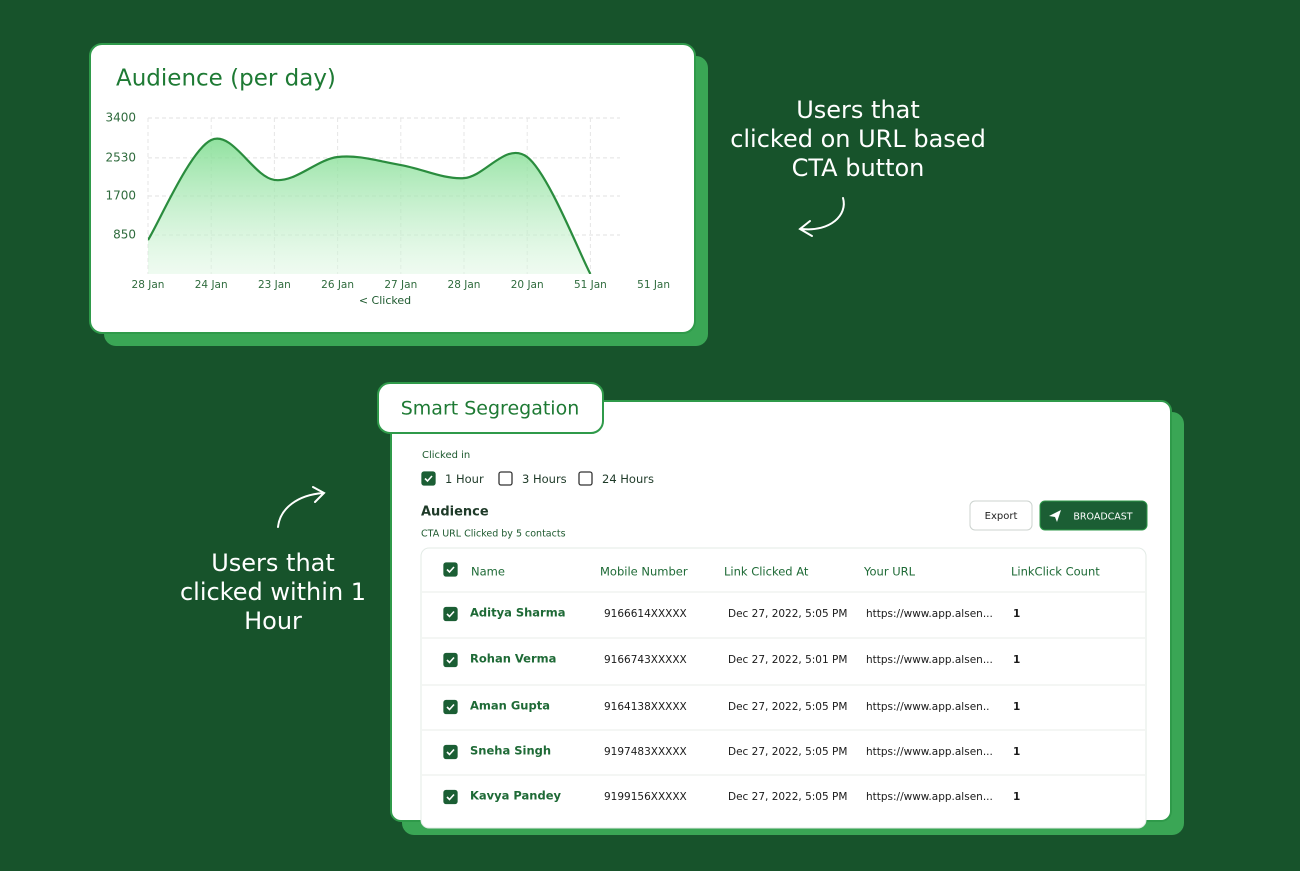 This screenshot has height=871, width=1300. What do you see at coordinates (645, 707) in the screenshot?
I see `table-cell: 9164138XXXXX` at bounding box center [645, 707].